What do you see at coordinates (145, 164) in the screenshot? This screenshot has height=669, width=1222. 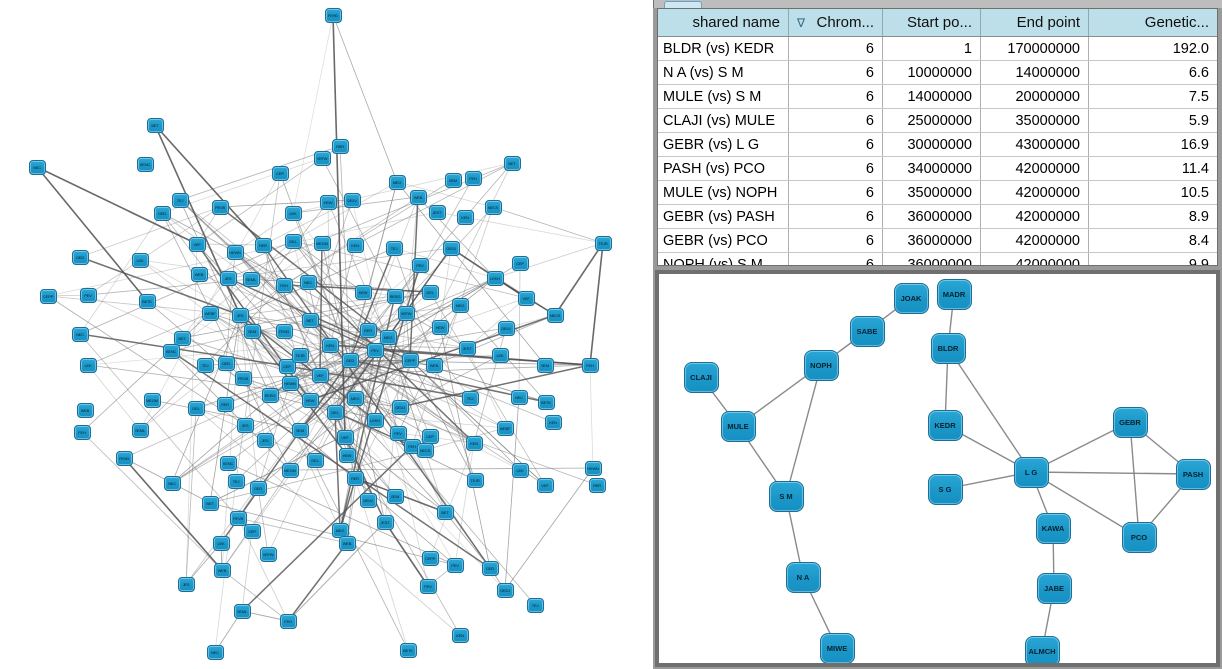 I see `network-node: KENC` at bounding box center [145, 164].